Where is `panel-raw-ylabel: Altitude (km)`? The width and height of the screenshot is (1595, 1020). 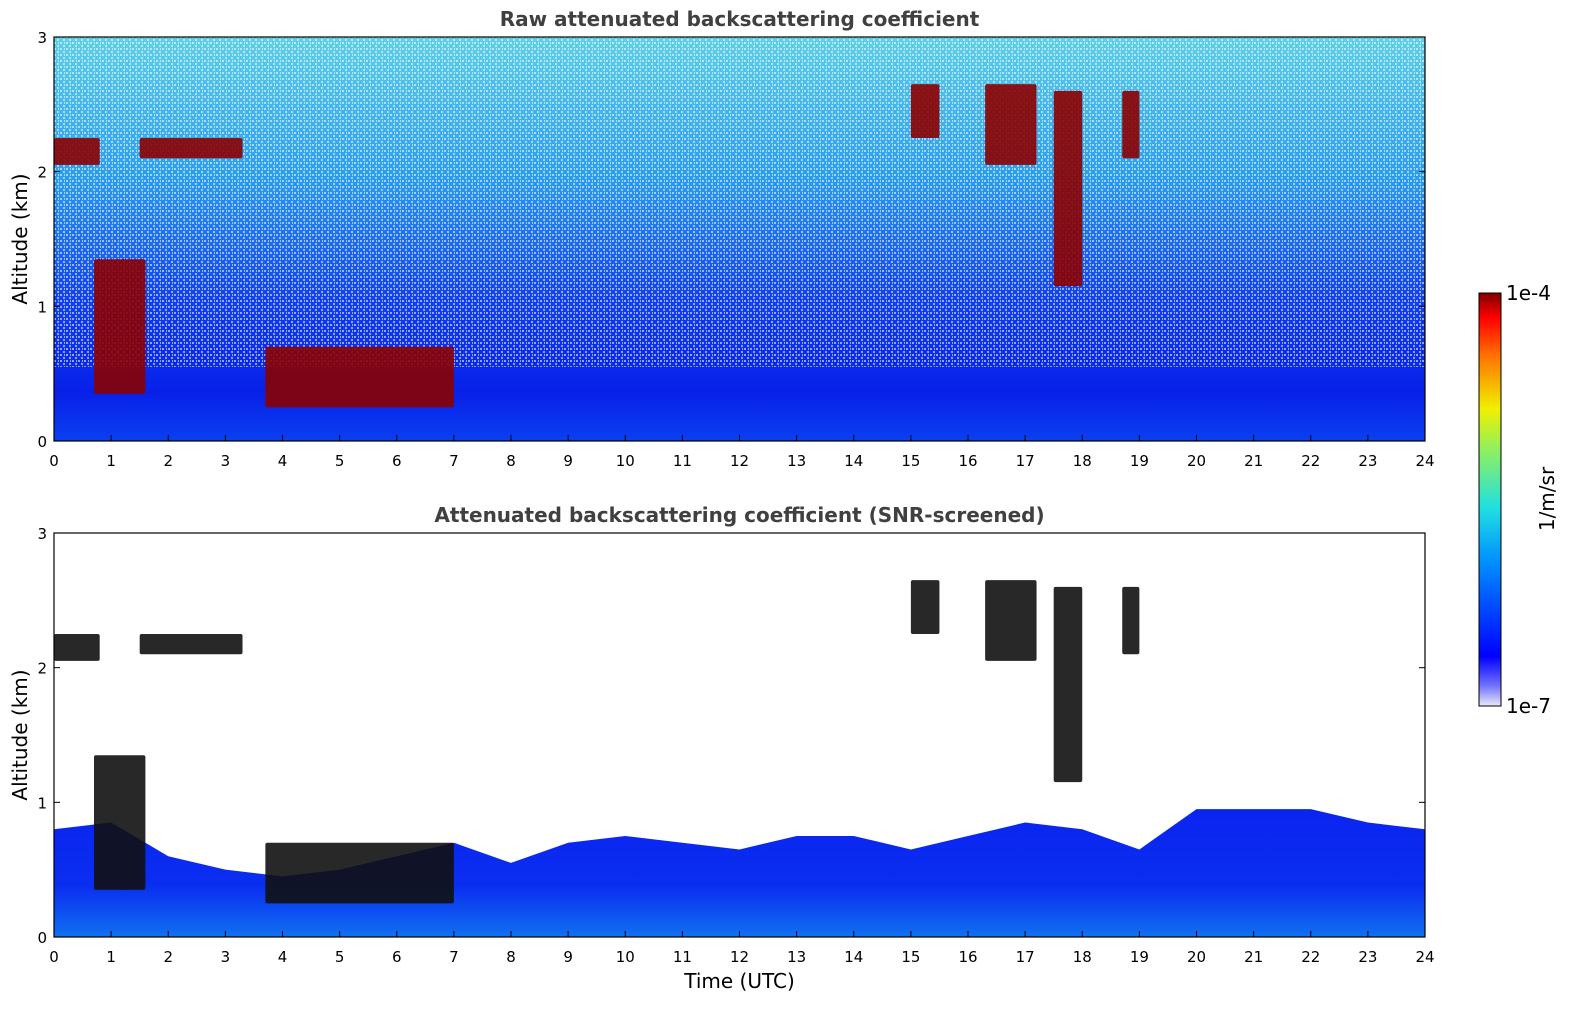
panel-raw-ylabel: Altitude (km) is located at coordinates (20, 238).